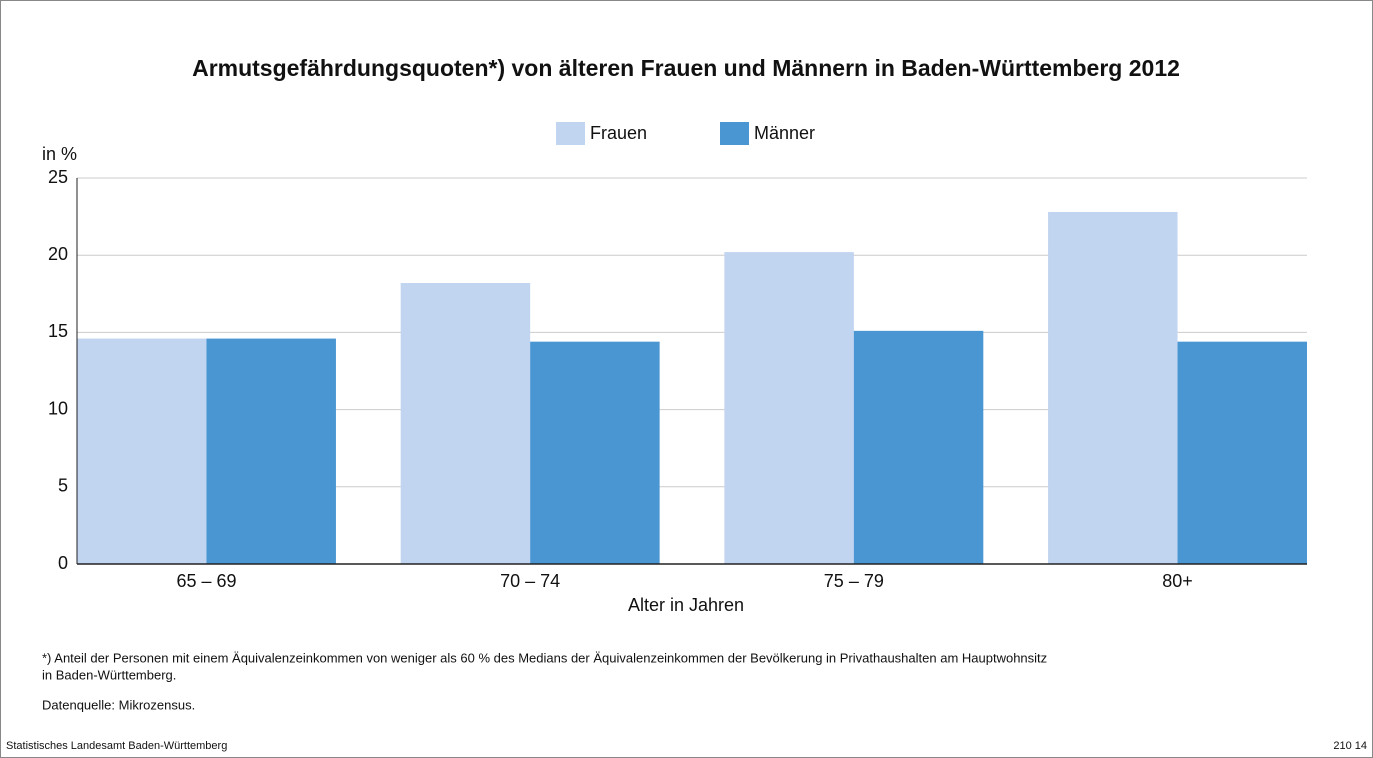 The height and width of the screenshot is (758, 1373). What do you see at coordinates (206, 581) in the screenshot?
I see `x-tick-label: 65 – 69` at bounding box center [206, 581].